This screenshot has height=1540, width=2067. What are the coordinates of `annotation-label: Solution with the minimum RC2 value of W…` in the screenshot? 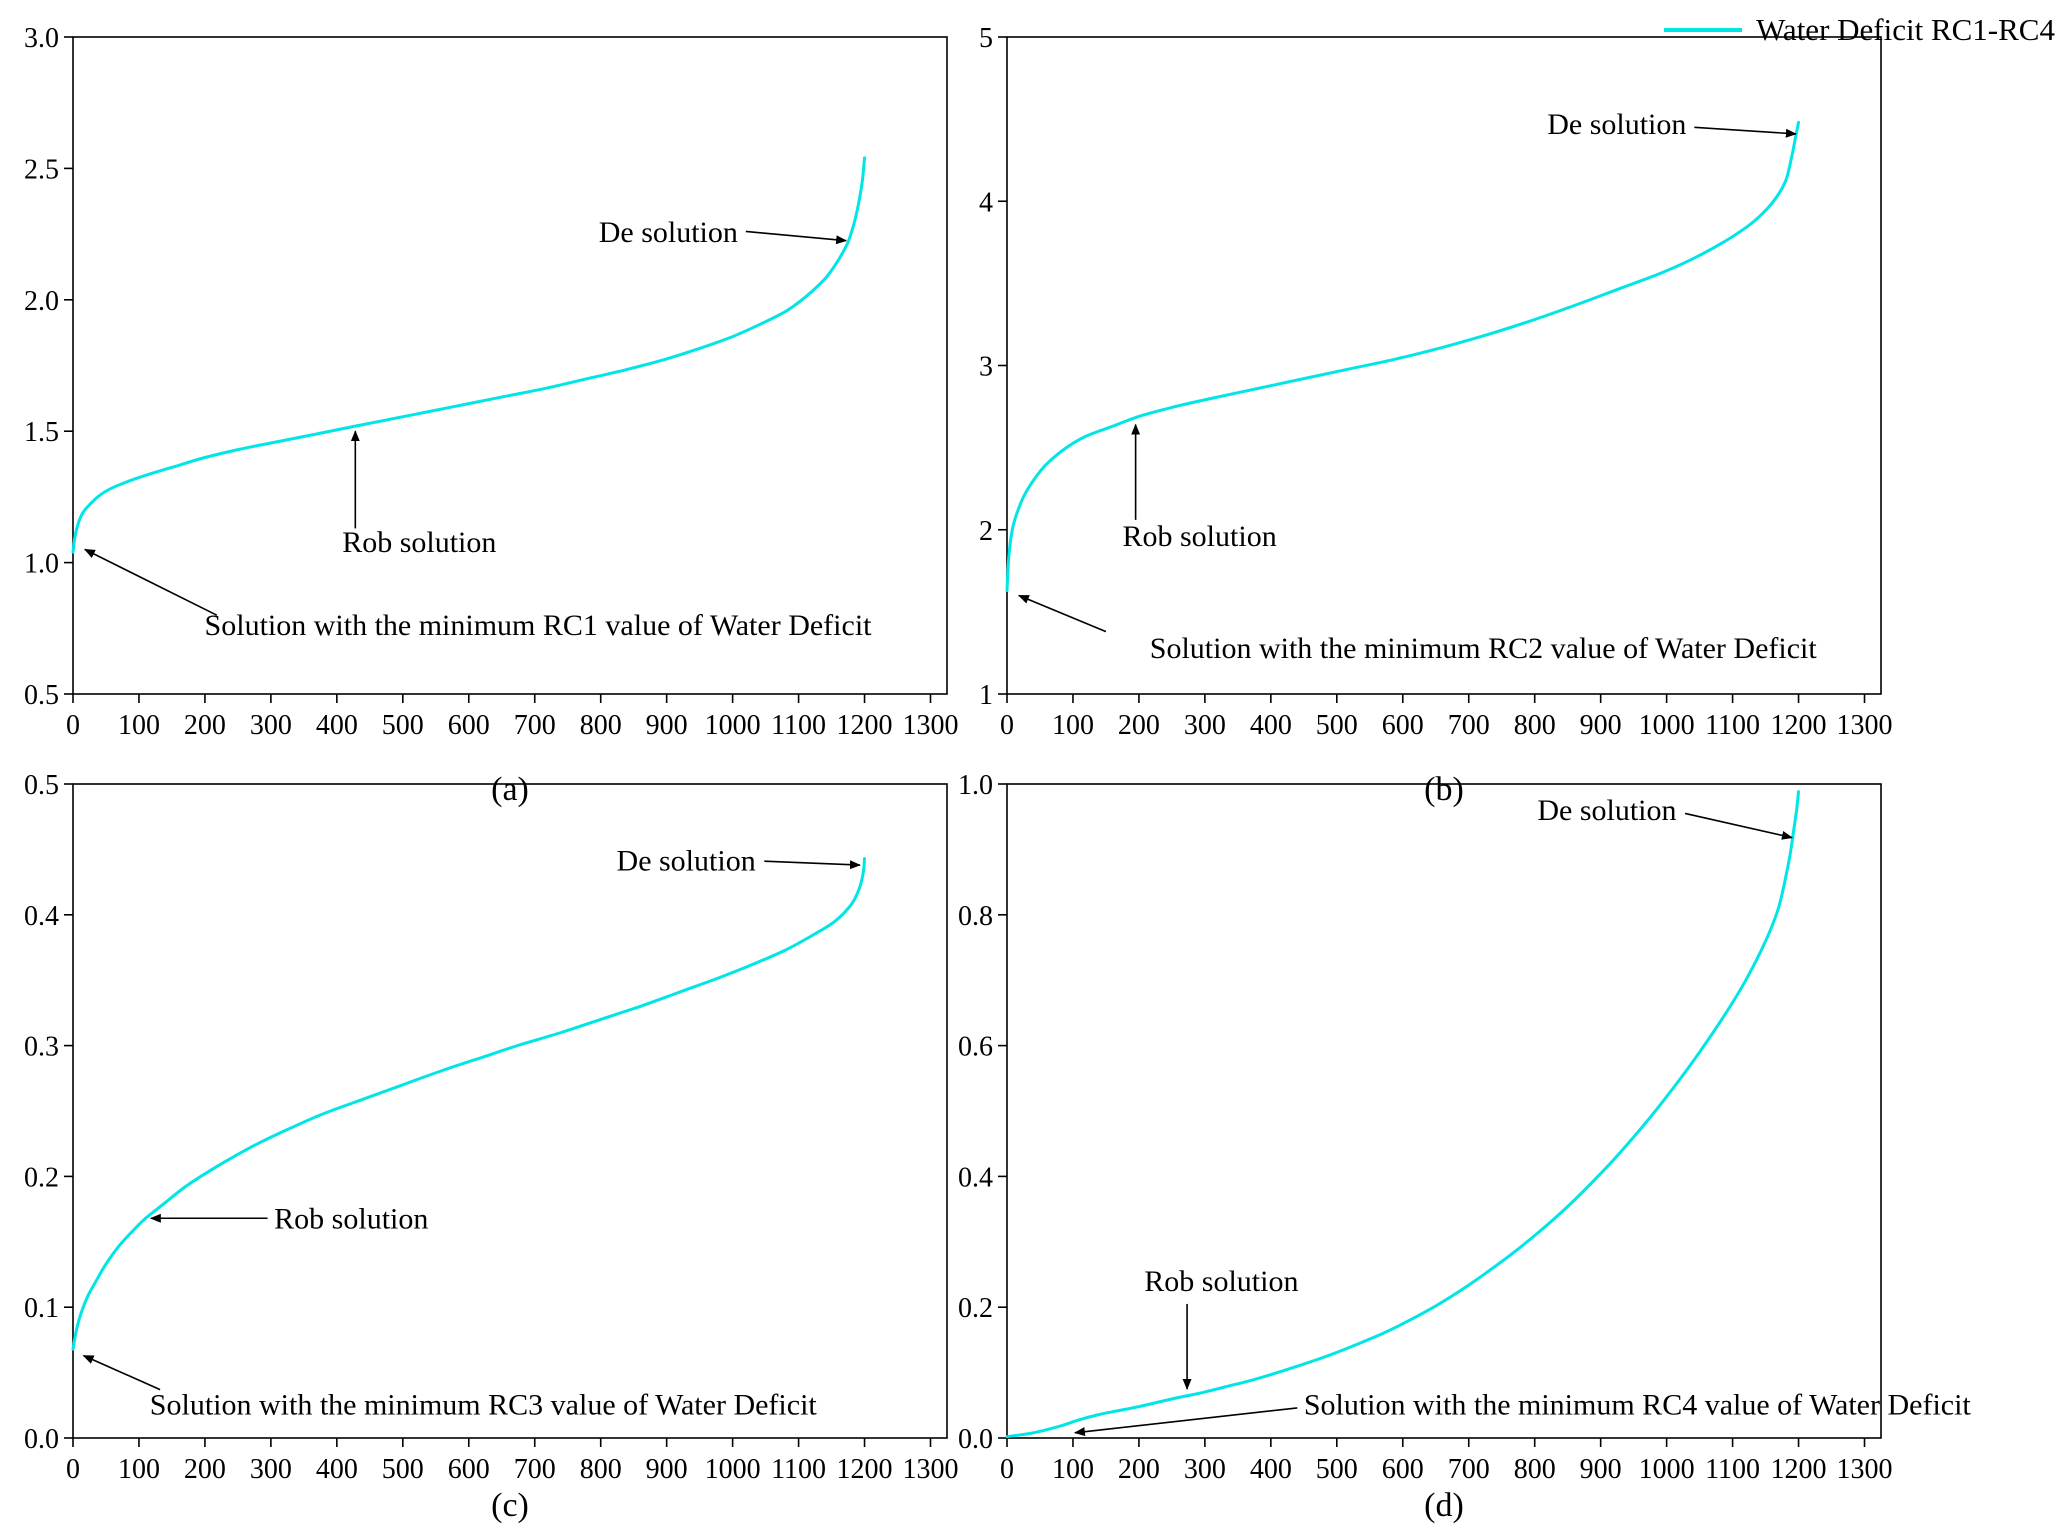 It's located at (1484, 648).